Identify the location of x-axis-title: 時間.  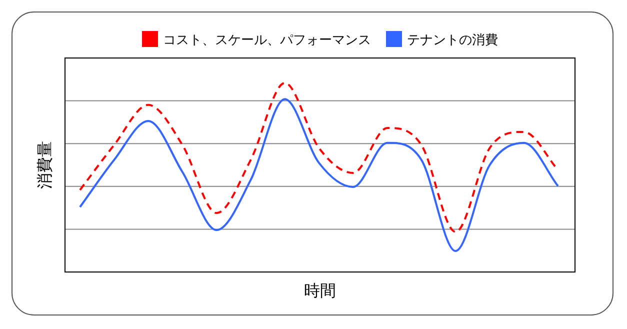
(320, 290).